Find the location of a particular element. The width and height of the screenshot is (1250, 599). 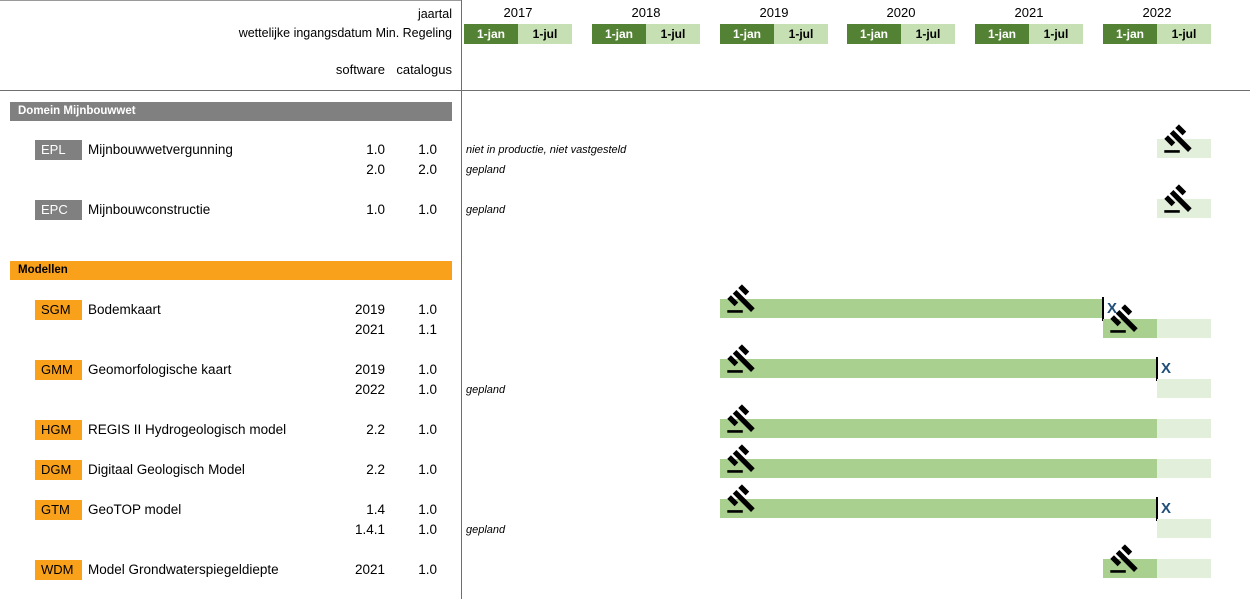

catalogus-version-GTM-v1: 1.0 is located at coordinates (427, 509).